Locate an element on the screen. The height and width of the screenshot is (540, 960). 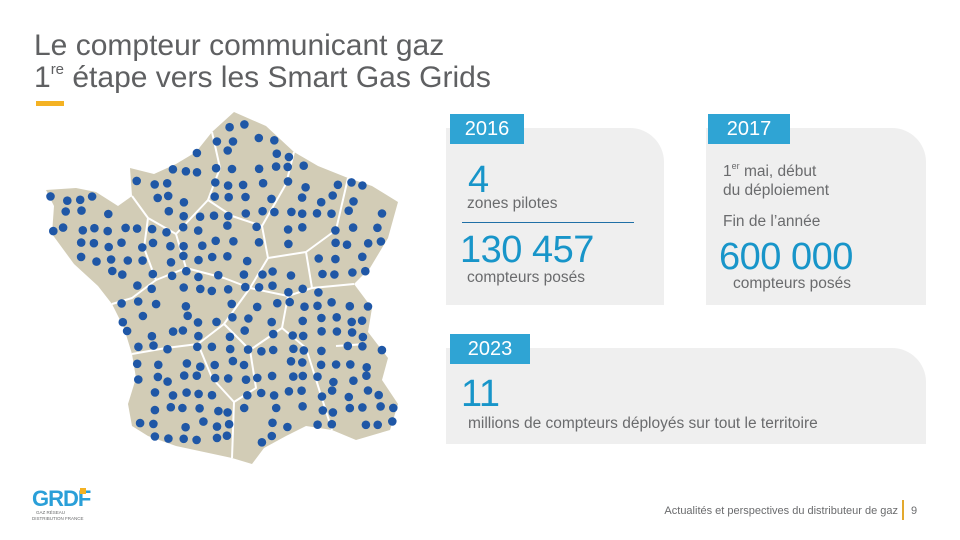
panel-2016-separator is located at coordinates (548, 222).